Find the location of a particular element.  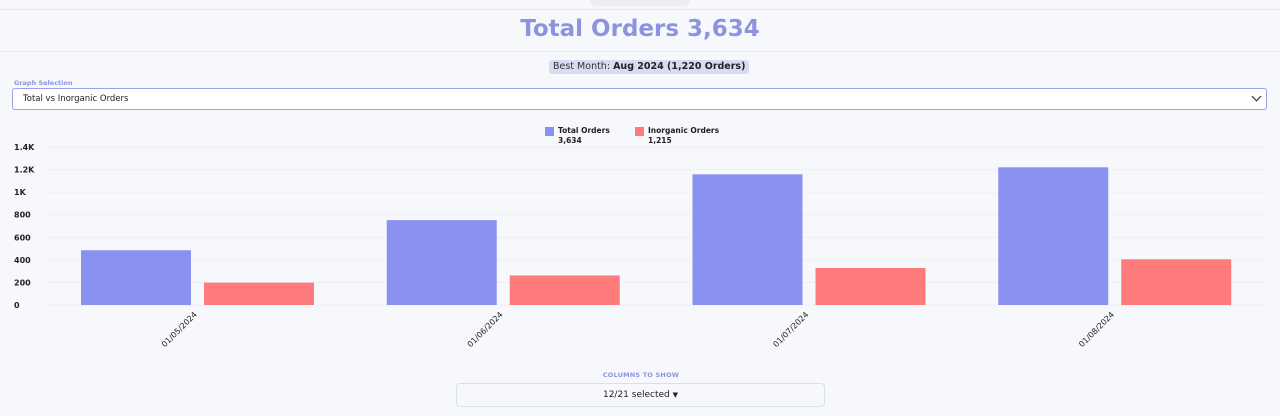

y-tick-label: 800 is located at coordinates (22, 215).